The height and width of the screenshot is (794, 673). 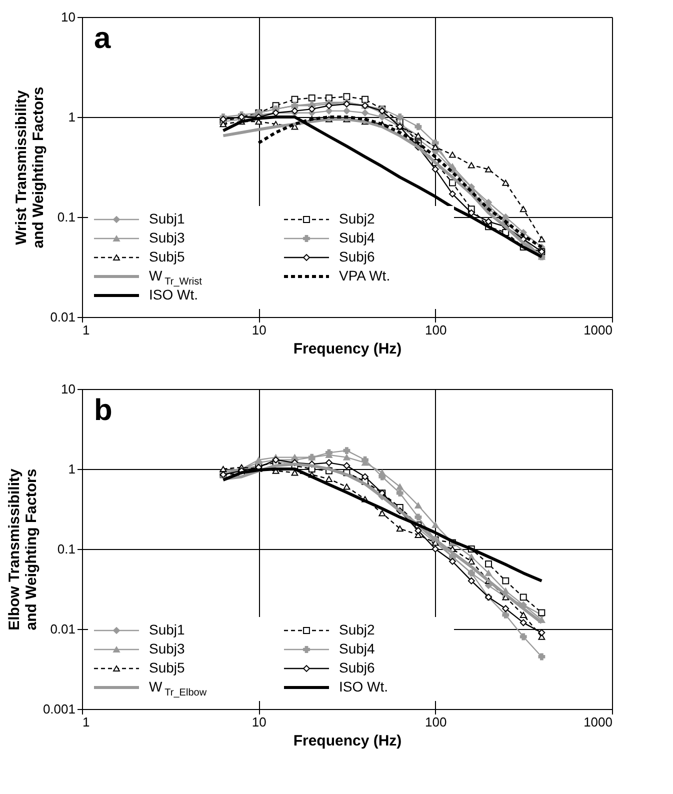 I want to click on y-tick-label: 0.001, so click(x=59, y=709).